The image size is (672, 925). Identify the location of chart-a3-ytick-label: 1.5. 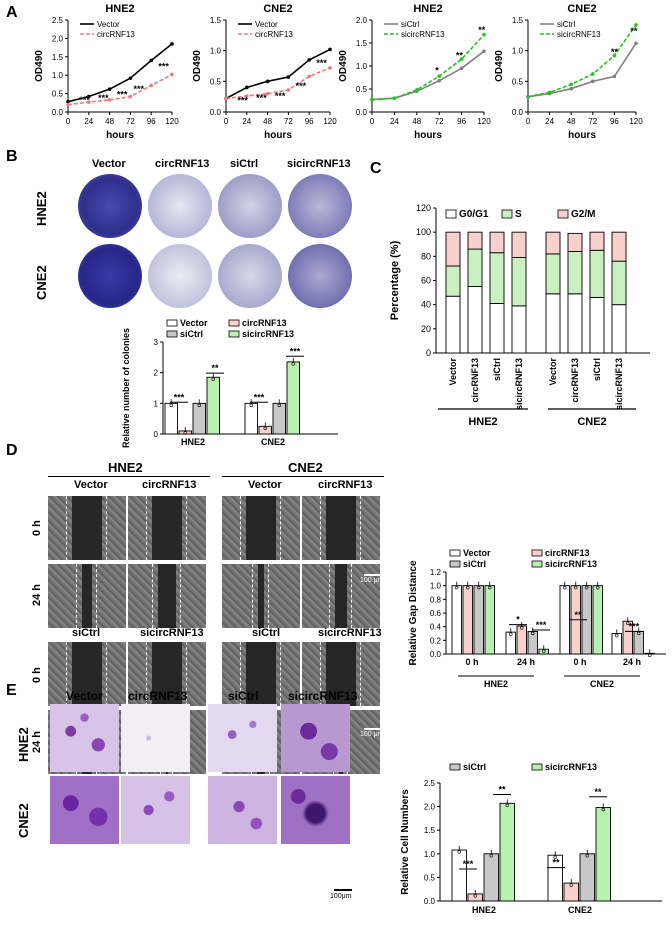
(518, 20).